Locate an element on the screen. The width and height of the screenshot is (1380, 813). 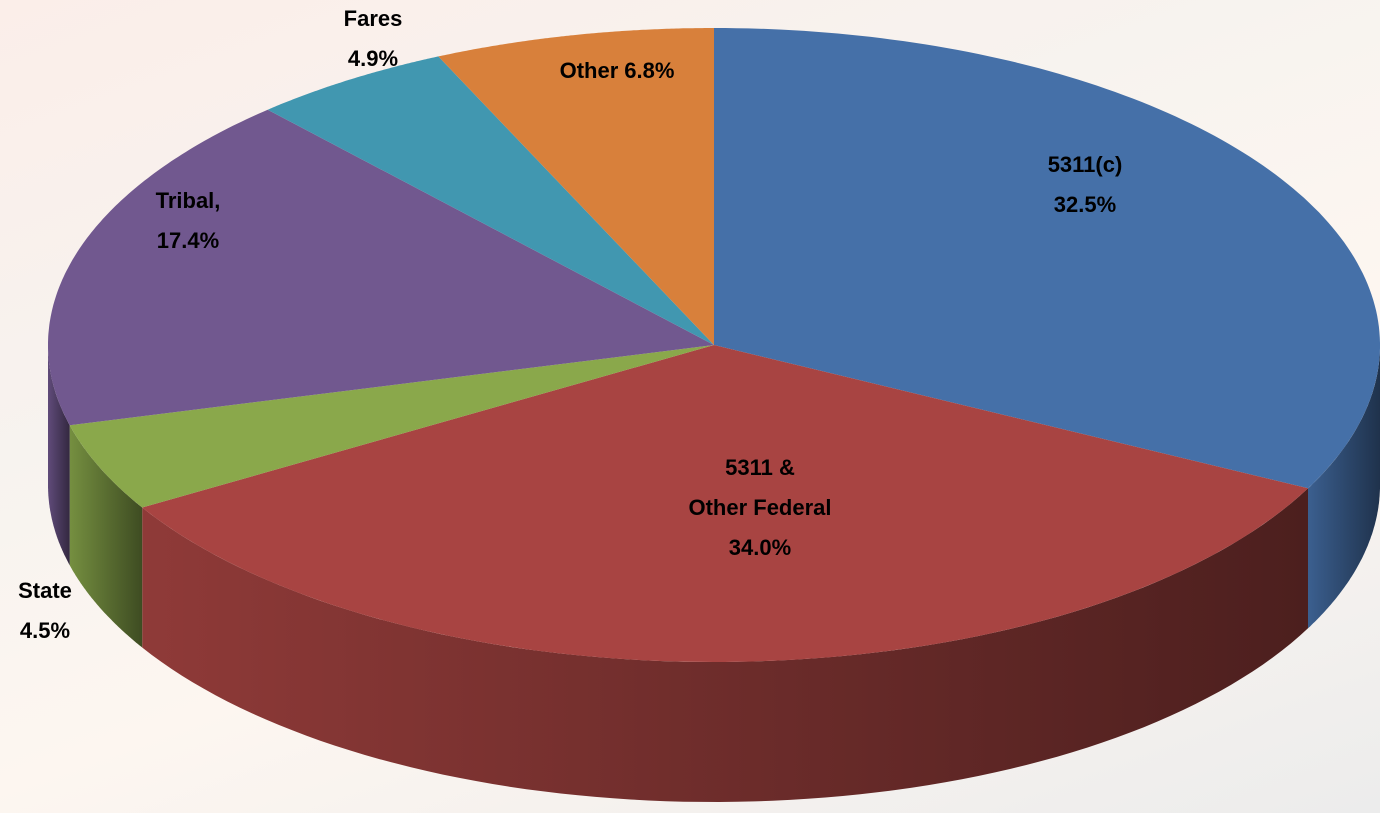
slice-name: Fares is located at coordinates (373, 18).